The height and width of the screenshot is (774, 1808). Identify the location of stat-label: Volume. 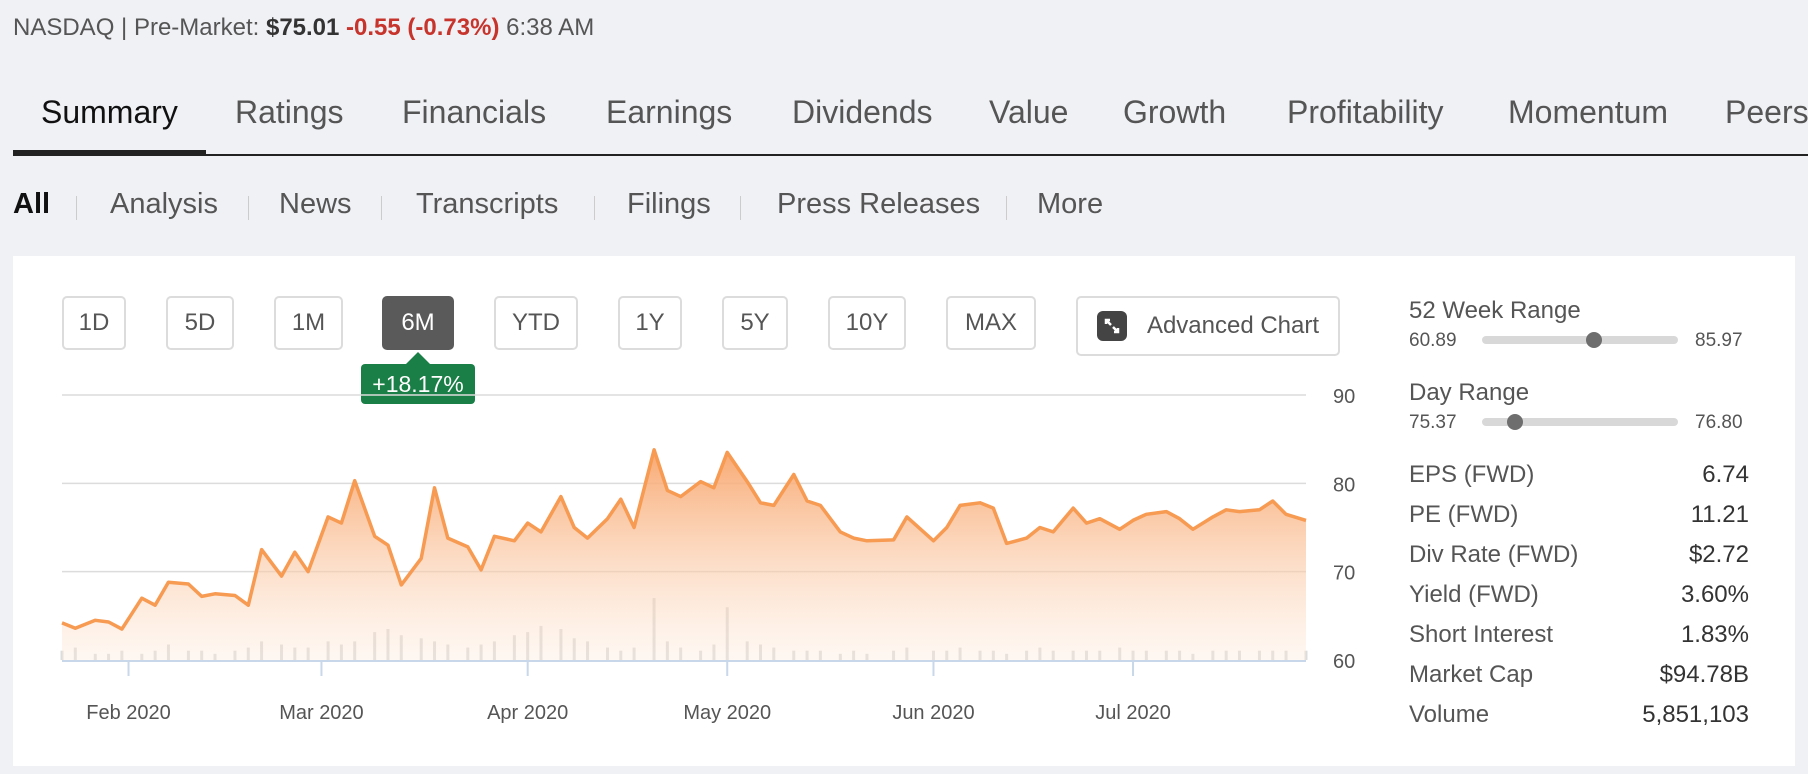
(1449, 714).